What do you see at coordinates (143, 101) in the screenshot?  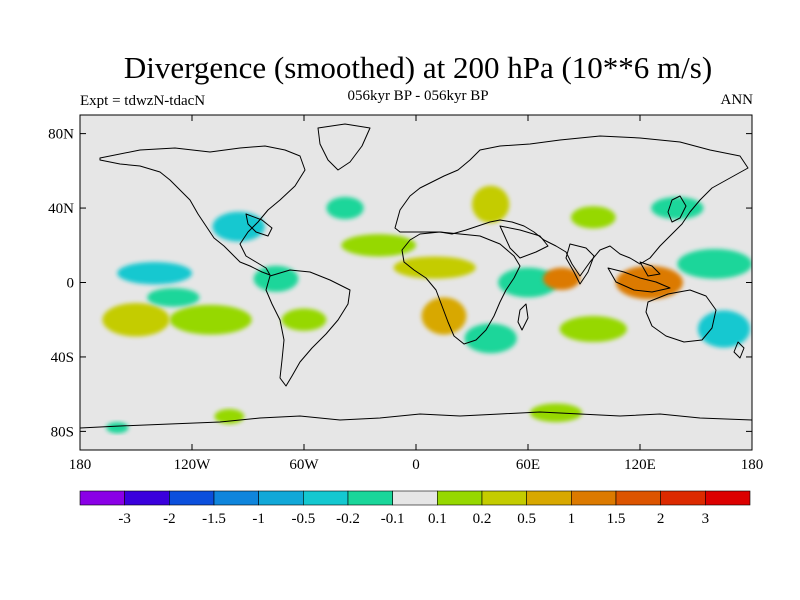 I see `experiment-label: Expt = tdwzN-tdacN` at bounding box center [143, 101].